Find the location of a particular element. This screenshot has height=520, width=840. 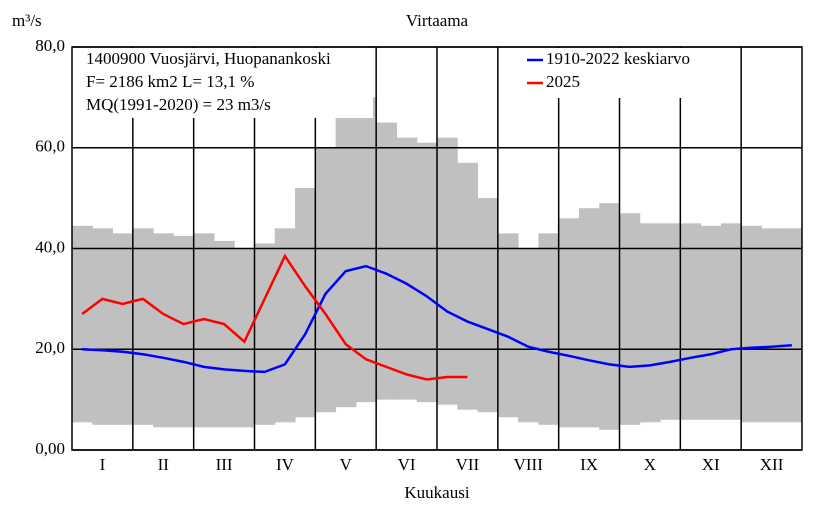

y-tick-label: 40,0 is located at coordinates (50, 246).